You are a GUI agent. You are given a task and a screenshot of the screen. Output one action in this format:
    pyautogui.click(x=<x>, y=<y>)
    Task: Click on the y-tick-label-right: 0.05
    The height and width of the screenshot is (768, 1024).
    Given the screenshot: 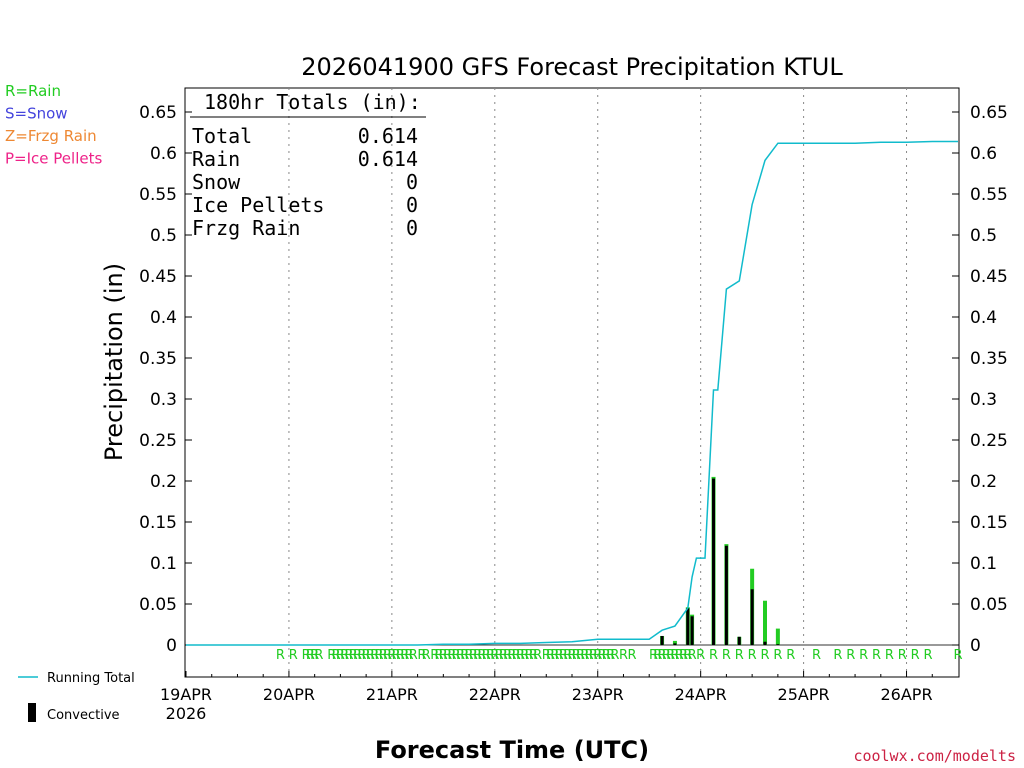 What is the action you would take?
    pyautogui.click(x=989, y=605)
    